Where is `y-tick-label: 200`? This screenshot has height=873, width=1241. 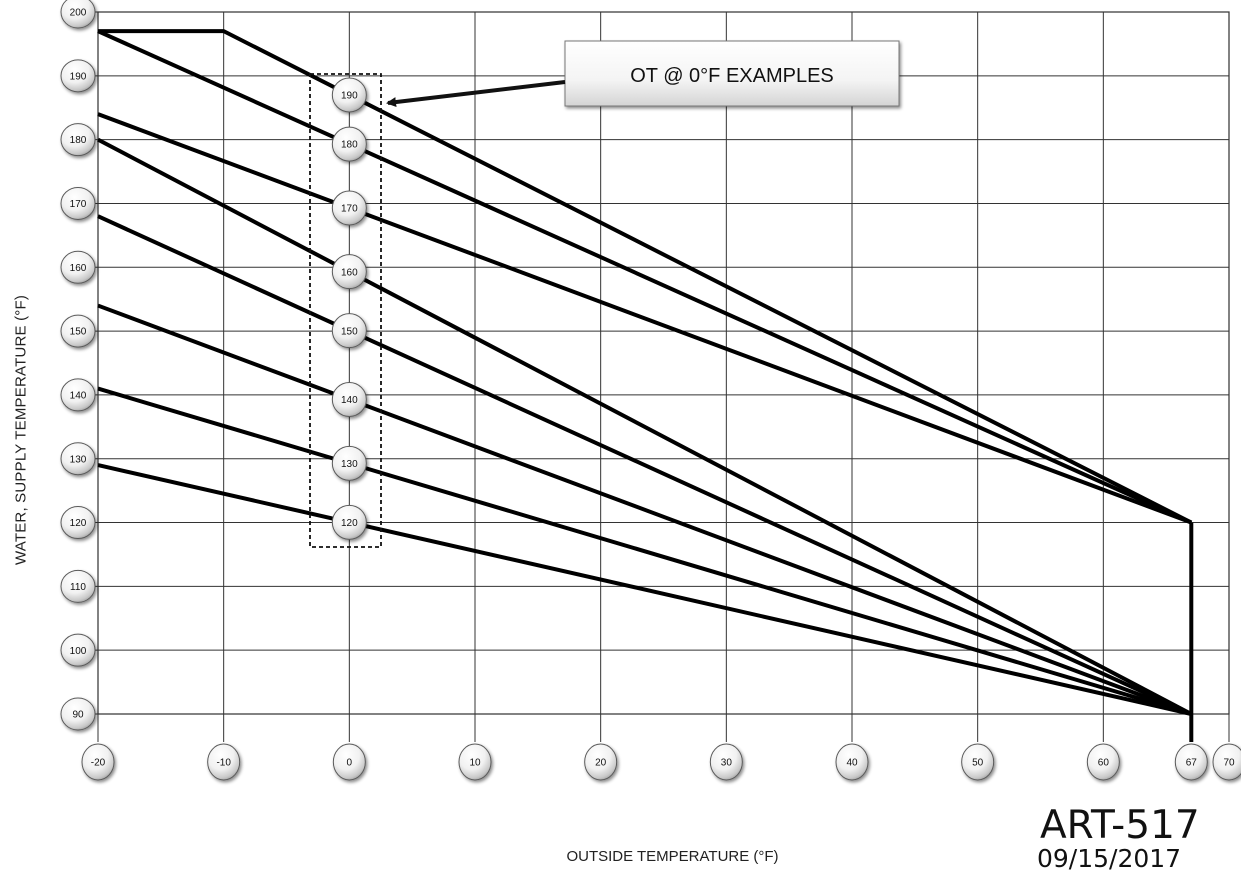 y-tick-label: 200 is located at coordinates (78, 14).